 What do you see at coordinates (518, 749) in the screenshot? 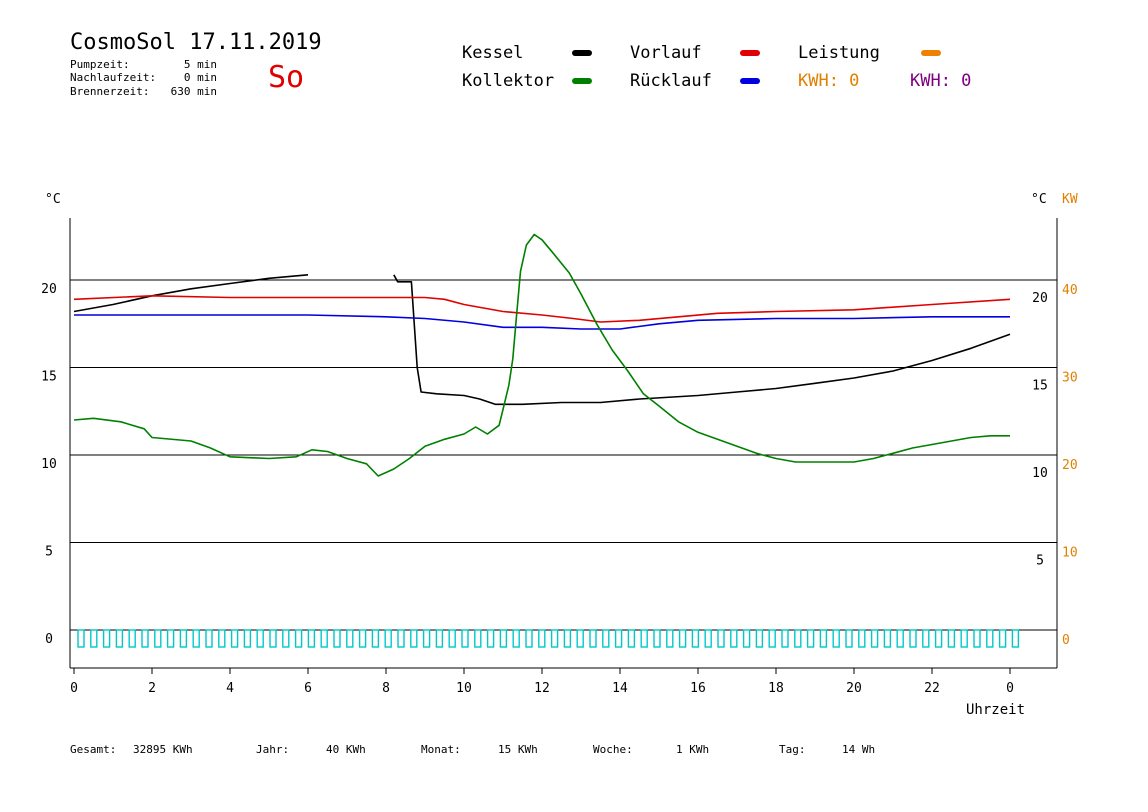
I see `monat-value: 15 KWh` at bounding box center [518, 749].